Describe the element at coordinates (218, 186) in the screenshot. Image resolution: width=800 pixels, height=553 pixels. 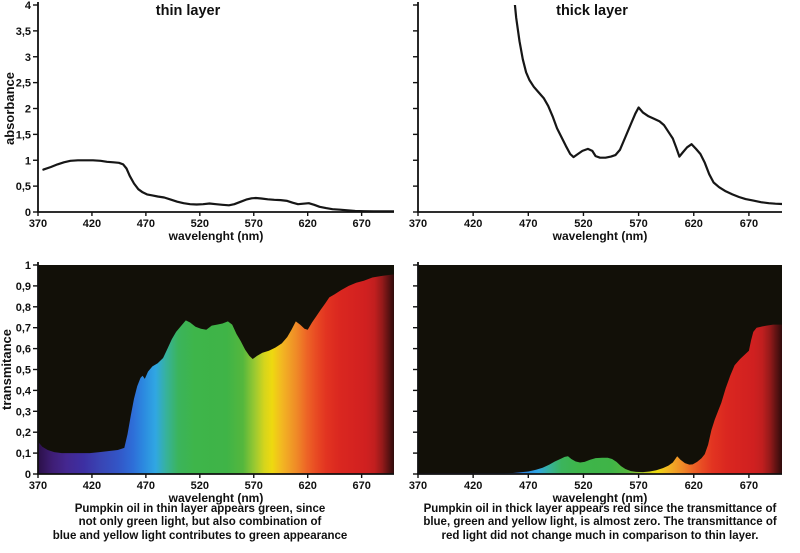
I see `absorbance-thin-line` at that location.